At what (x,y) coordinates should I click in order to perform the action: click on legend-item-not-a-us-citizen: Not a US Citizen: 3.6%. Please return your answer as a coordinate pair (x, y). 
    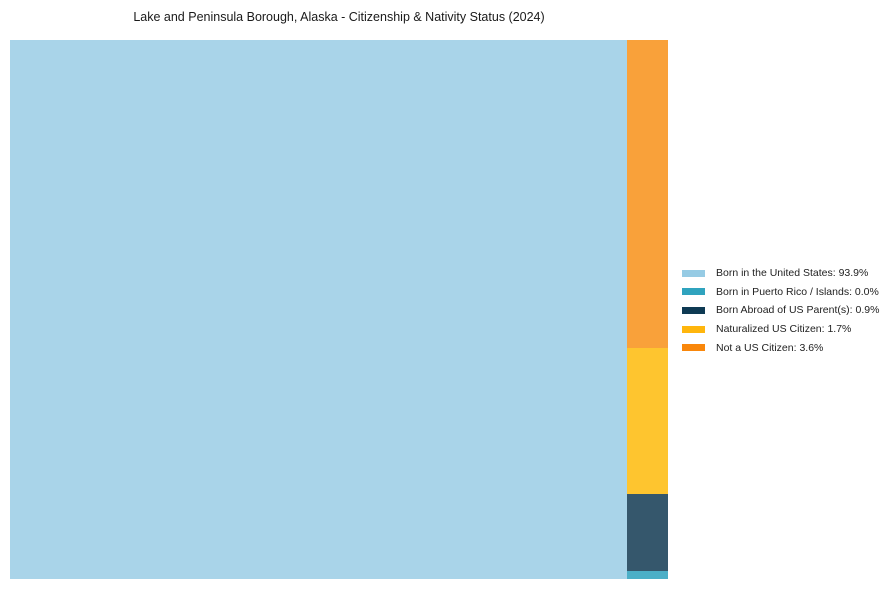
    Looking at the image, I should click on (780, 347).